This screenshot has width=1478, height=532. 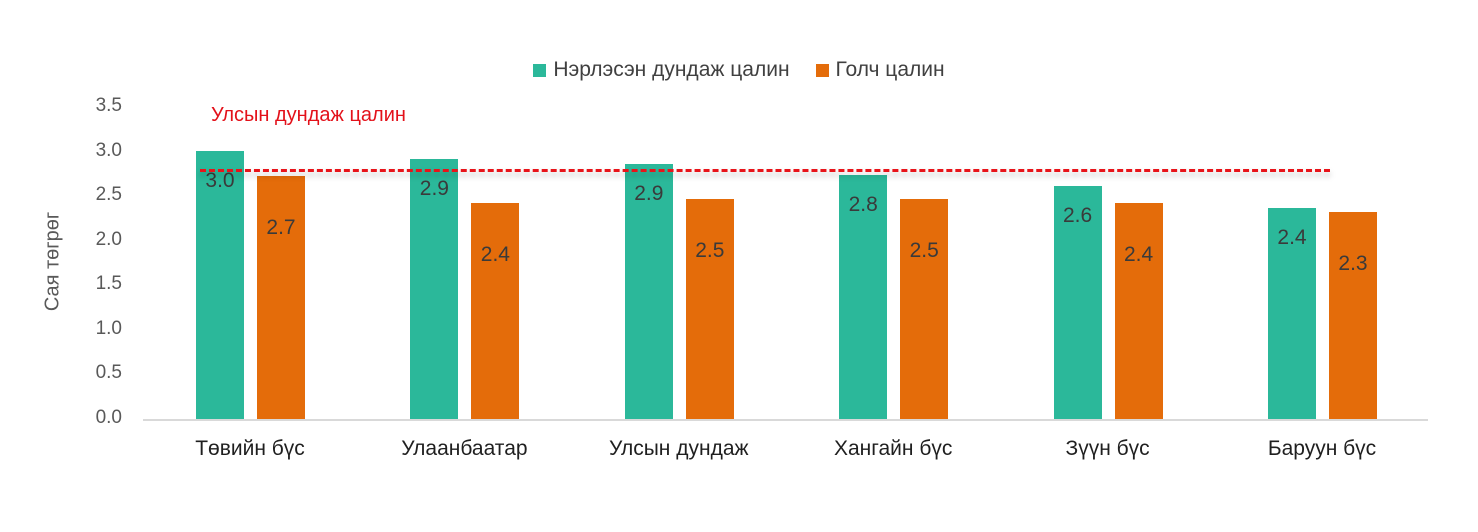 I want to click on x-axis-line, so click(x=785, y=420).